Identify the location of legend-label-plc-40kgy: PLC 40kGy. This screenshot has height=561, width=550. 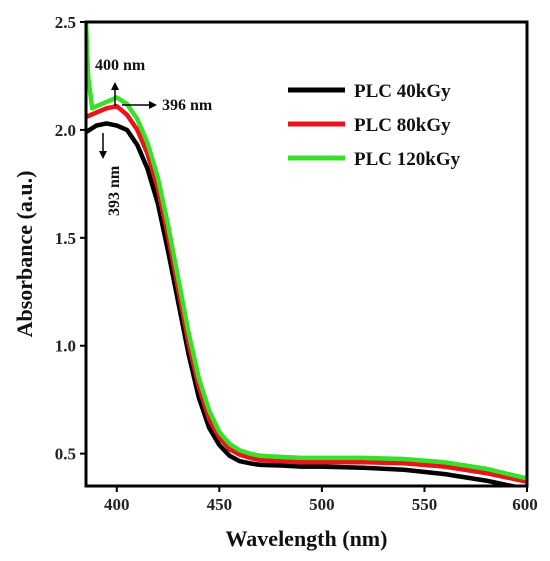
(402, 91).